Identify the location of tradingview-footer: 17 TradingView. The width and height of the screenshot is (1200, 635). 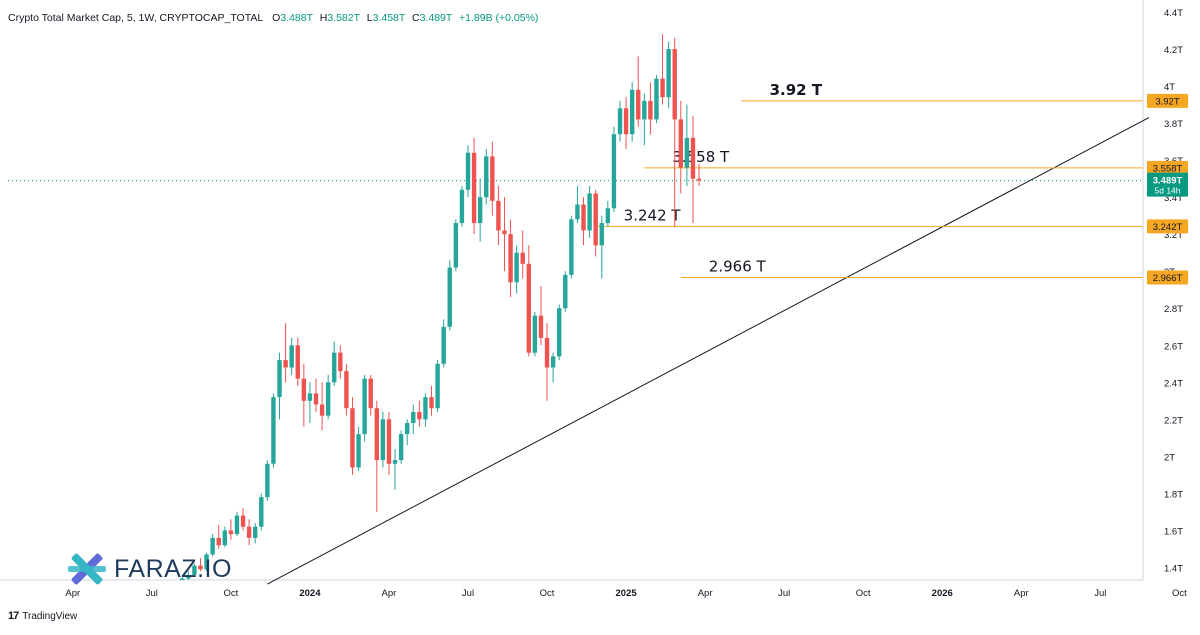
(42, 616).